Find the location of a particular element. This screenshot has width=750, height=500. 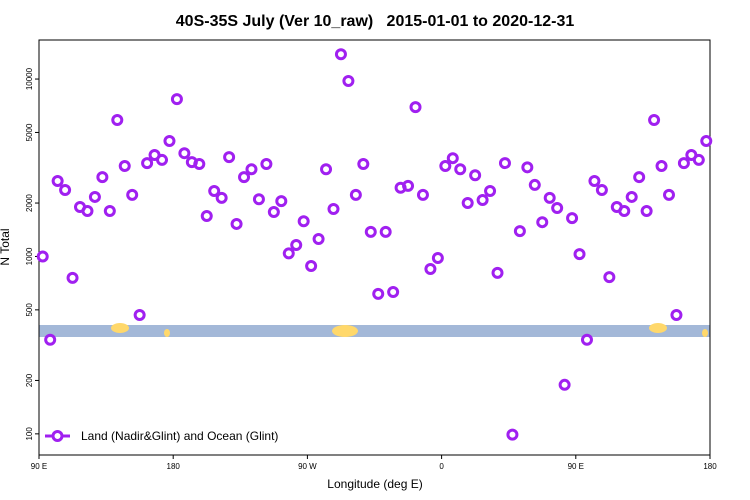

y-tick-label: 10000 is located at coordinates (29, 78).